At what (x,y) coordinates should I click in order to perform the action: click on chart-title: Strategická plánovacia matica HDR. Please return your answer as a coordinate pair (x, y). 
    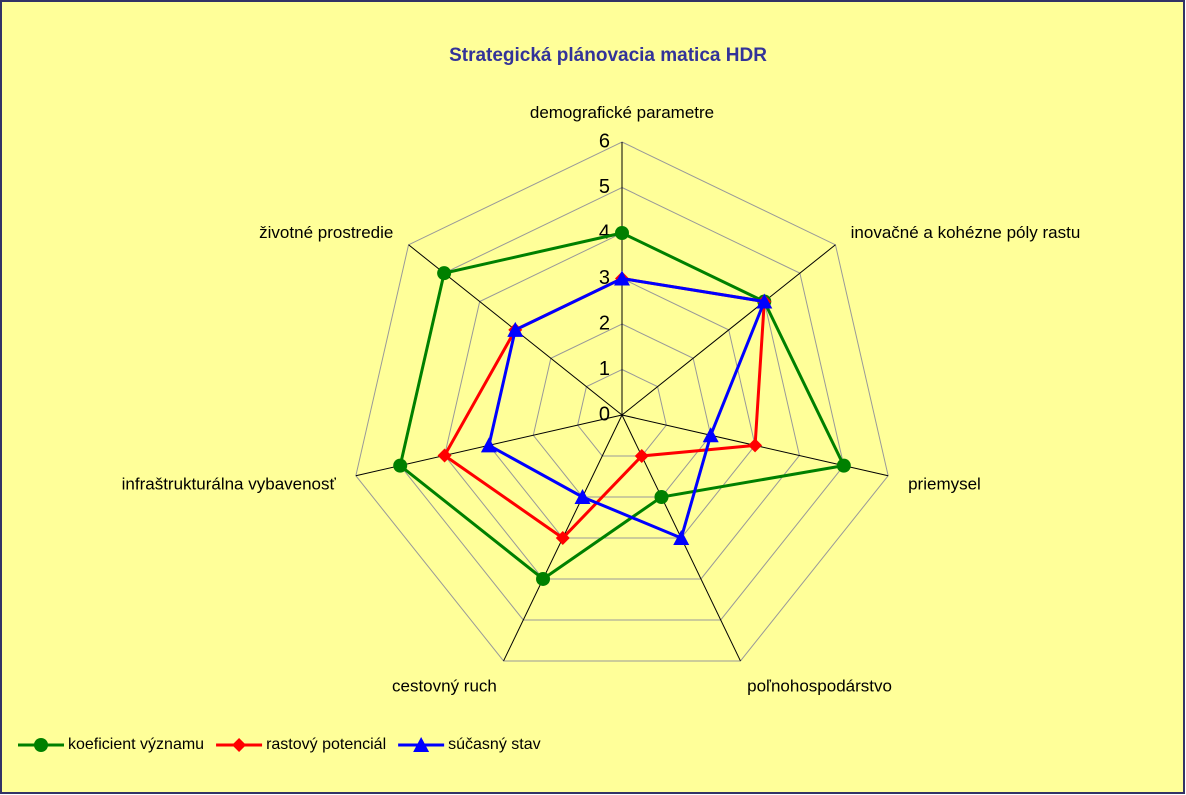
    Looking at the image, I should click on (608, 55).